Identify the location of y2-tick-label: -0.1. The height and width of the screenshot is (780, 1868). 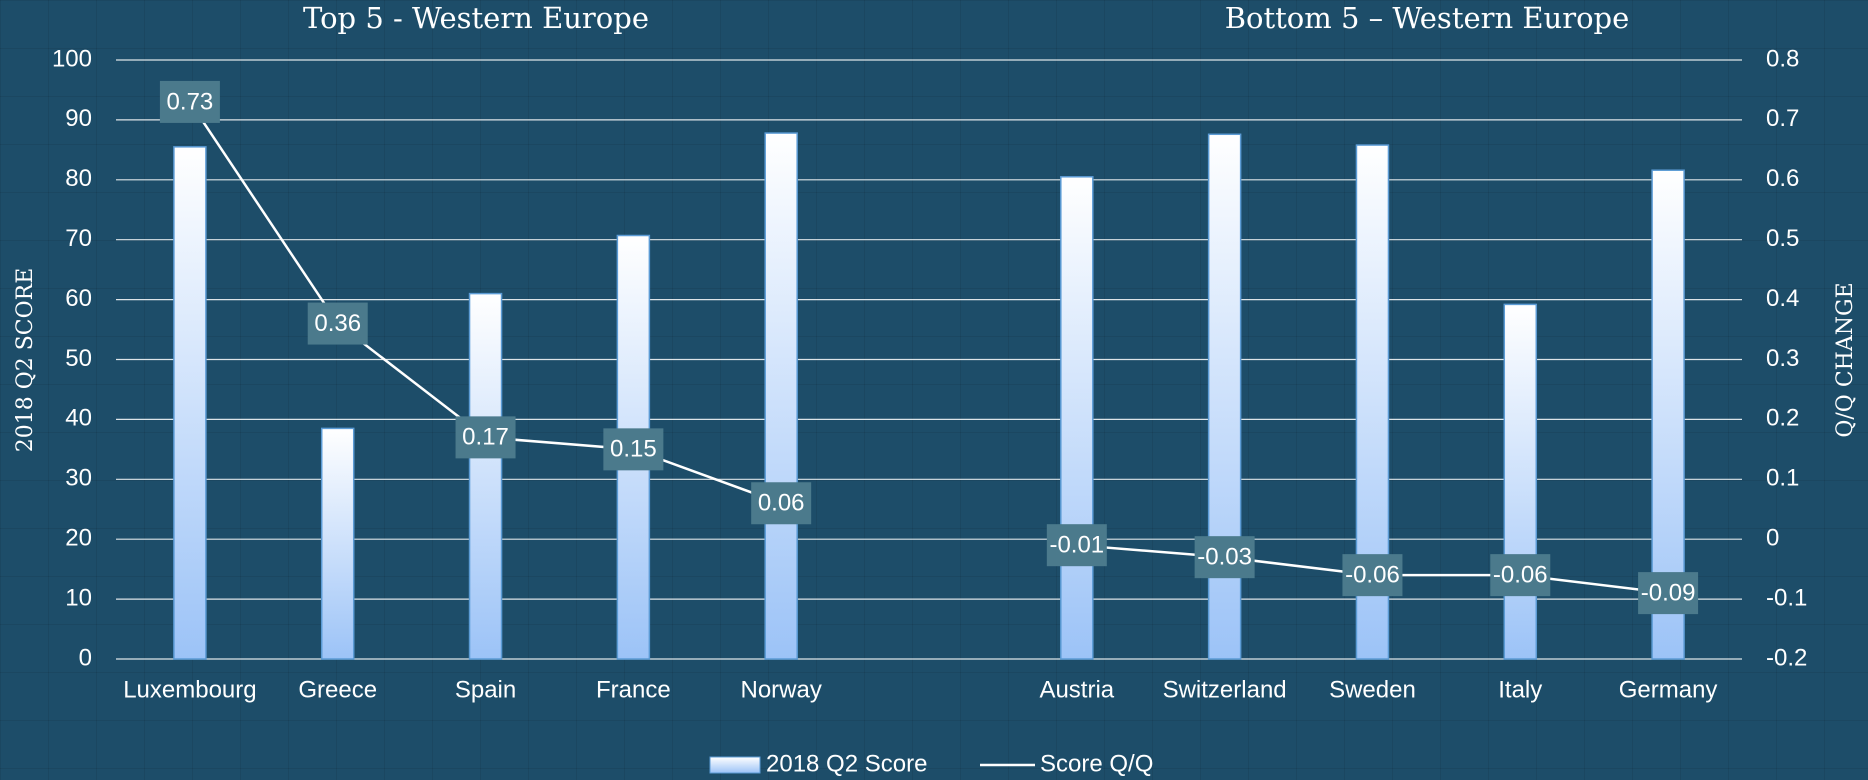
(1786, 597).